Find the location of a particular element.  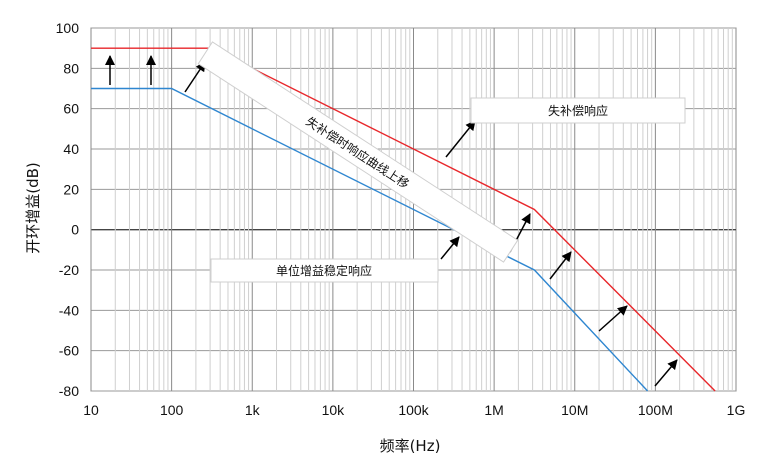

y-tick-label: 100 is located at coordinates (68, 28).